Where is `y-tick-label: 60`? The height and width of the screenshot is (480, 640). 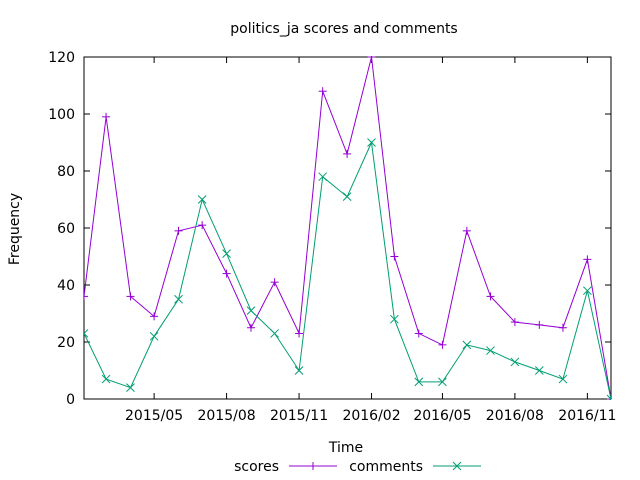 y-tick-label: 60 is located at coordinates (66, 229).